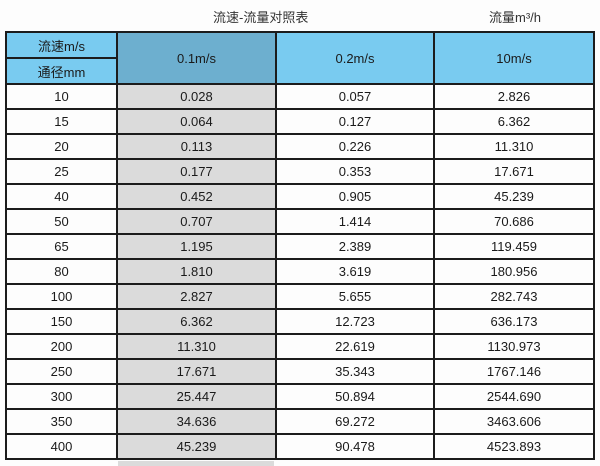 The width and height of the screenshot is (600, 466). Describe the element at coordinates (61, 296) in the screenshot. I see `diameter-cell: 100` at that location.